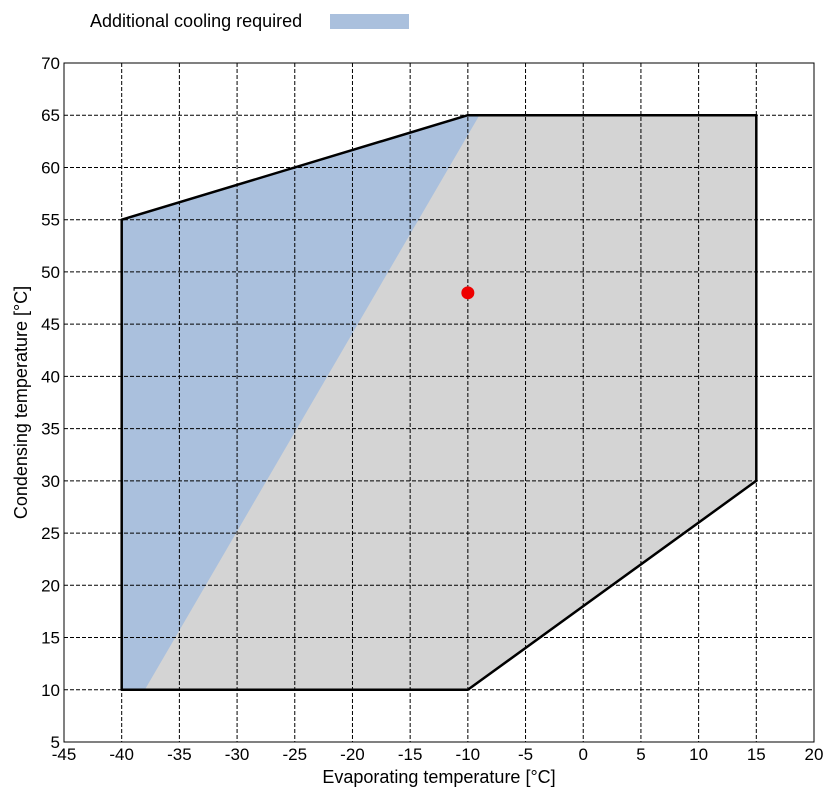 The height and width of the screenshot is (794, 829). Describe the element at coordinates (237, 754) in the screenshot. I see `x-tick-label: -30` at that location.